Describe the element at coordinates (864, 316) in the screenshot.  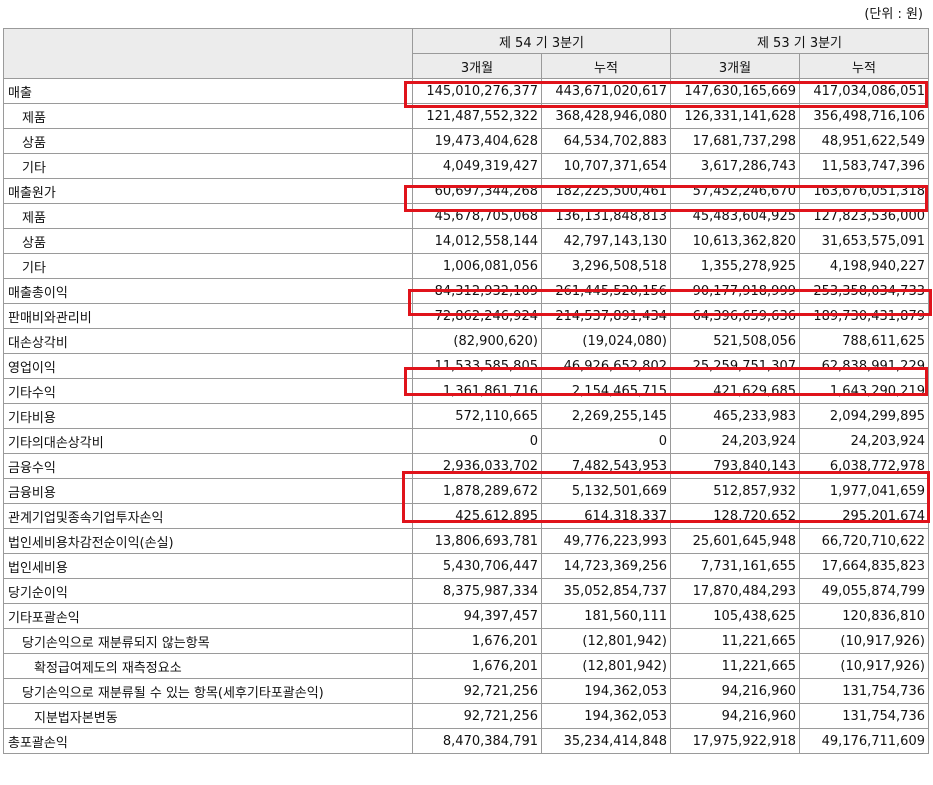
I see `value-cell: 189,730,431,879` at that location.